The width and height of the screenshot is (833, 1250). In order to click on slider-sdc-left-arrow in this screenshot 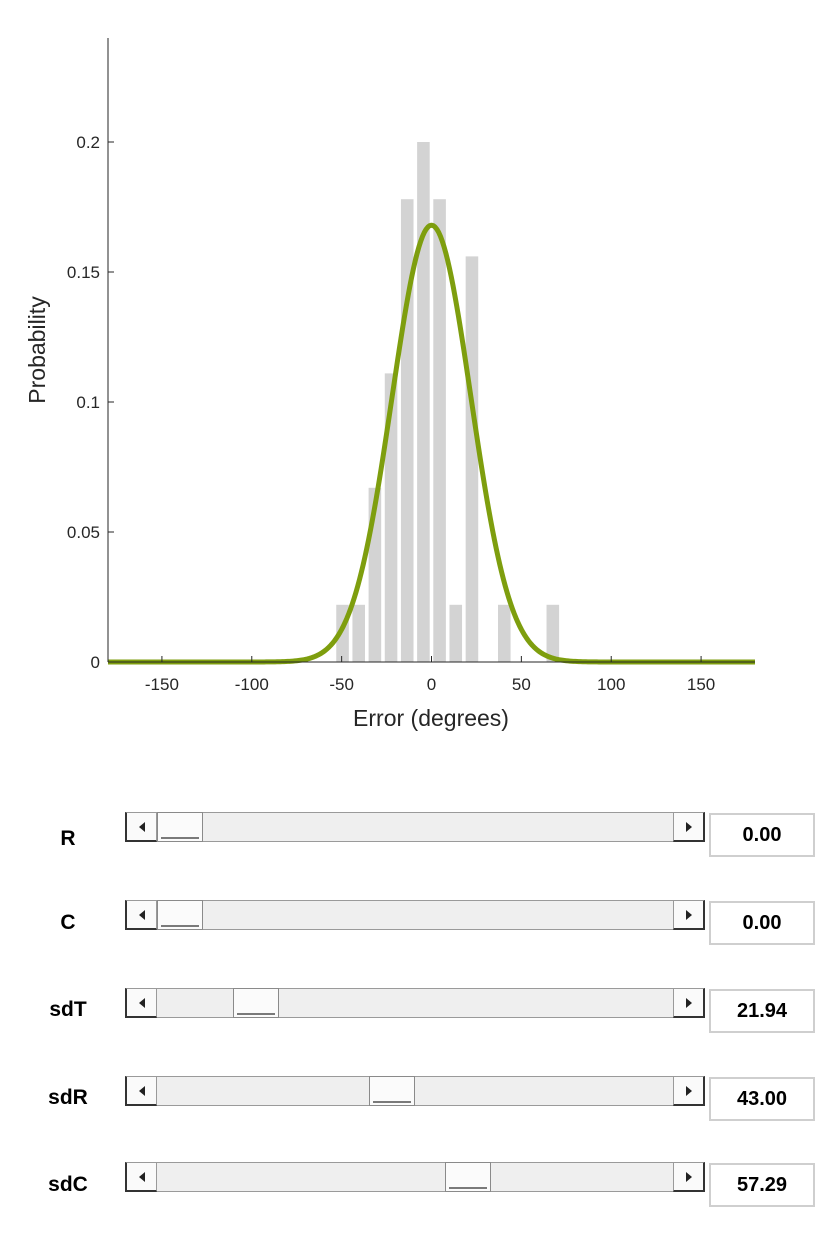, I will do `click(141, 1177)`.